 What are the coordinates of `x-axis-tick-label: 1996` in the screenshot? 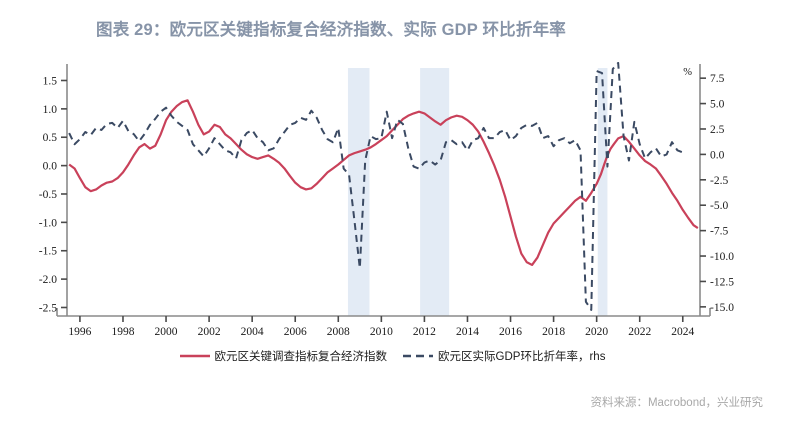 It's located at (79, 332).